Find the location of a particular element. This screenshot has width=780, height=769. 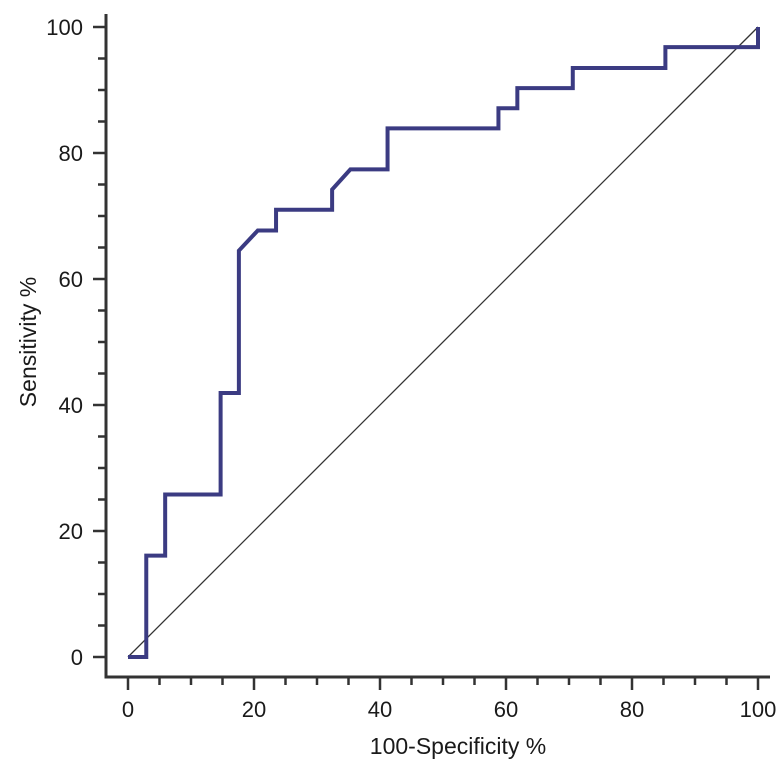

y-tick-label: 20 is located at coordinates (71, 531).